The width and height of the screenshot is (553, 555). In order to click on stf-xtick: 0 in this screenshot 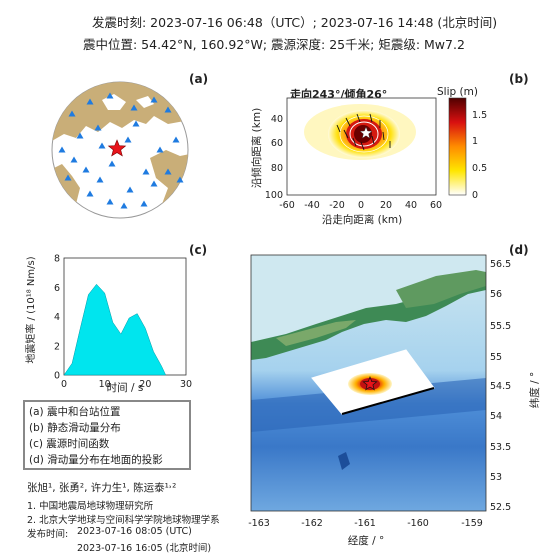, I will do `click(64, 384)`.